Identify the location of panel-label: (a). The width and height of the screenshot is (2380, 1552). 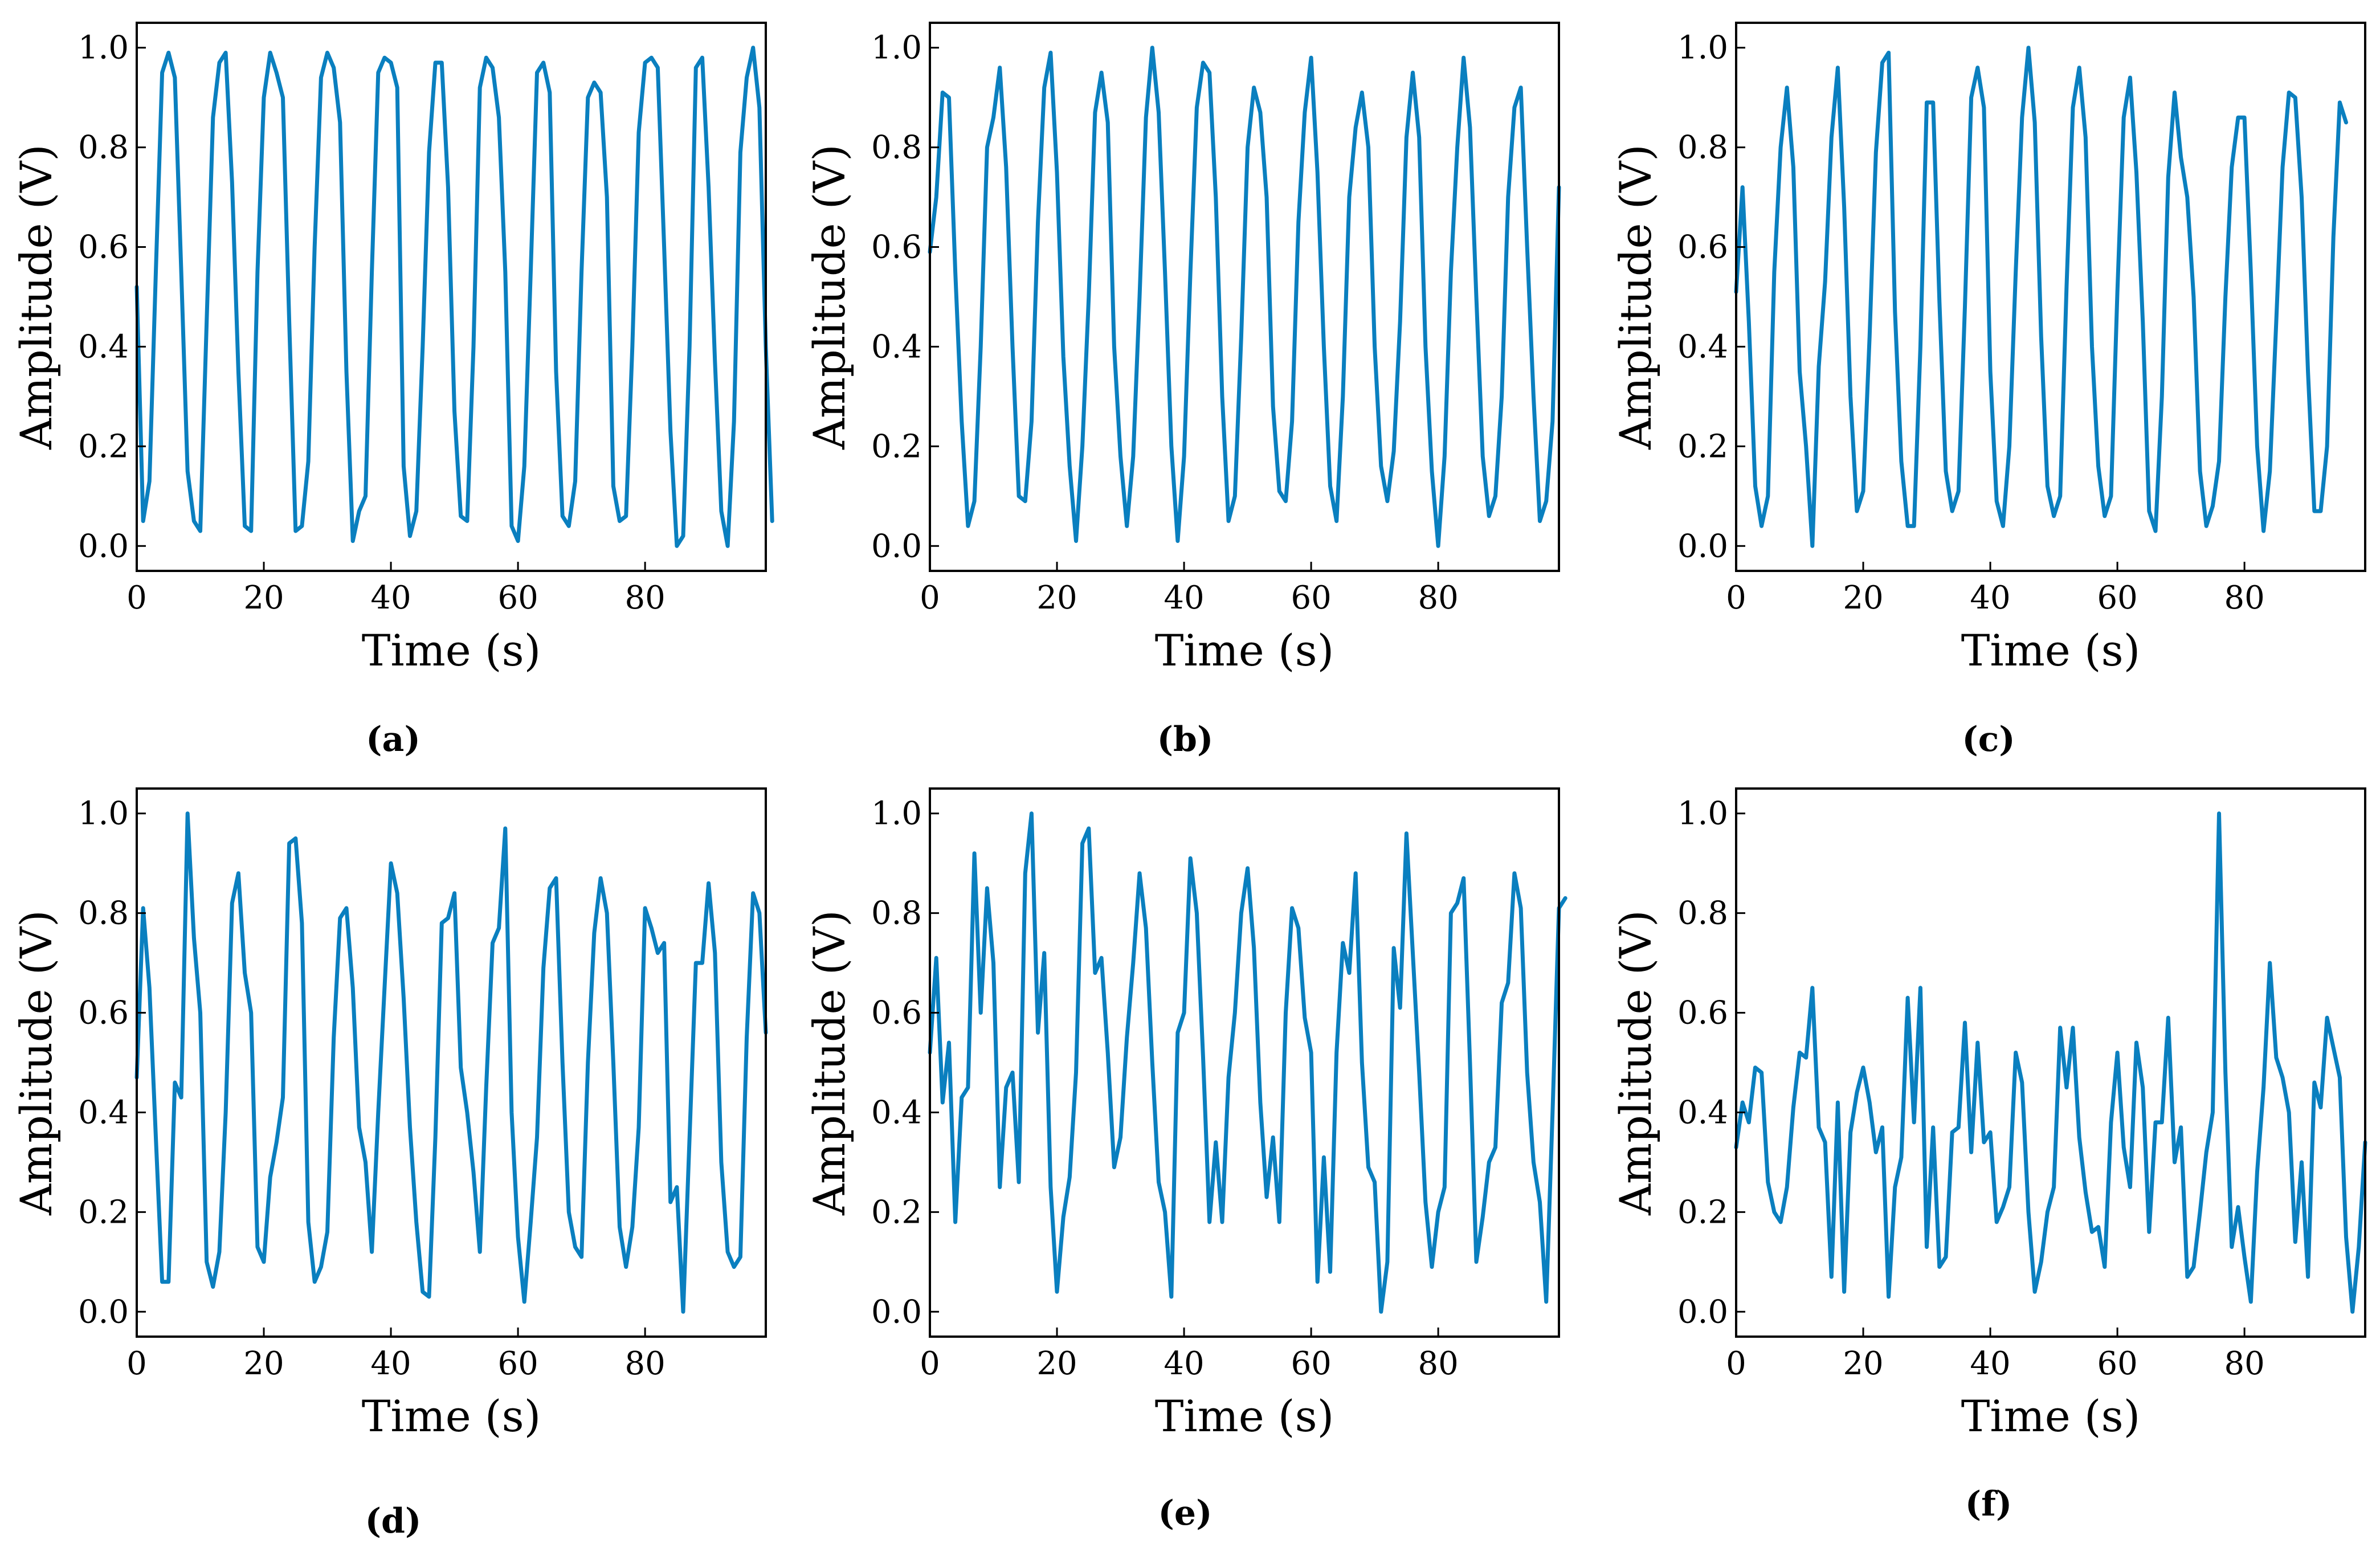
(393, 739).